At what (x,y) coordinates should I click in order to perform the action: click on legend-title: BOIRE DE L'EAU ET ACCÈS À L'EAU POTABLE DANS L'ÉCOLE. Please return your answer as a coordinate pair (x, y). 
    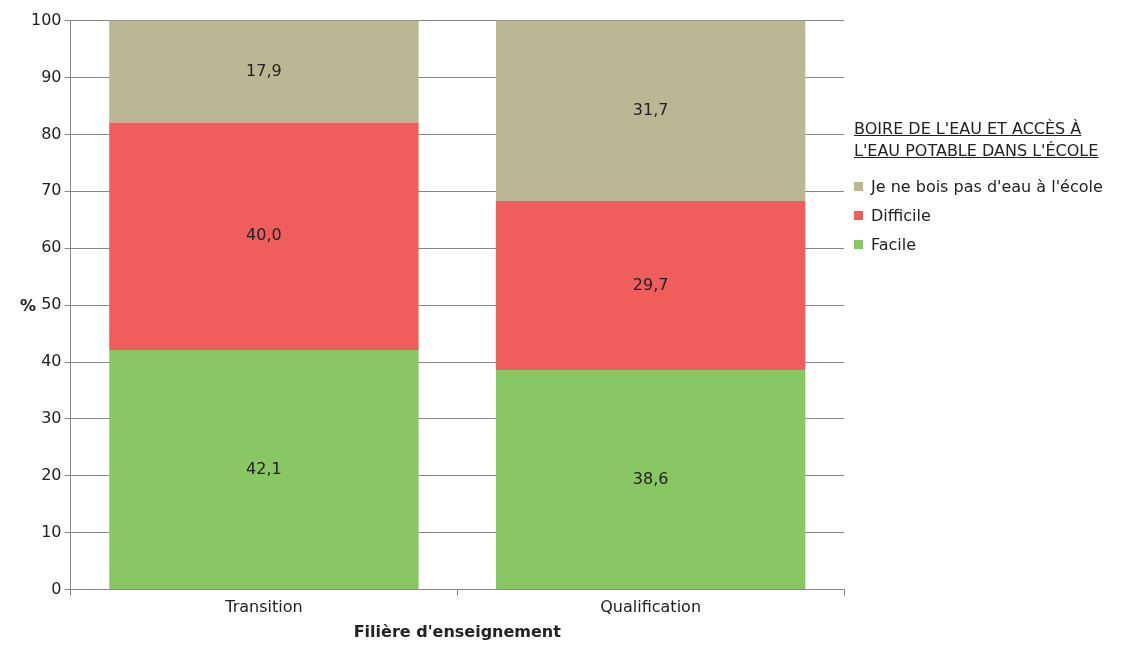
    Looking at the image, I should click on (977, 140).